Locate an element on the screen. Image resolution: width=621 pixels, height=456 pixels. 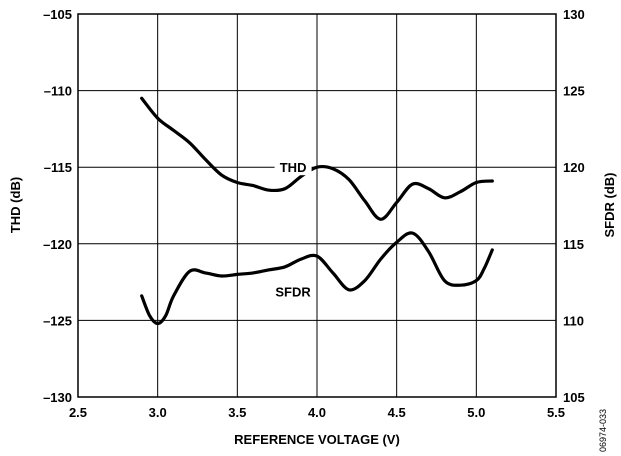
y-tick-label-left: –115 is located at coordinates (58, 167).